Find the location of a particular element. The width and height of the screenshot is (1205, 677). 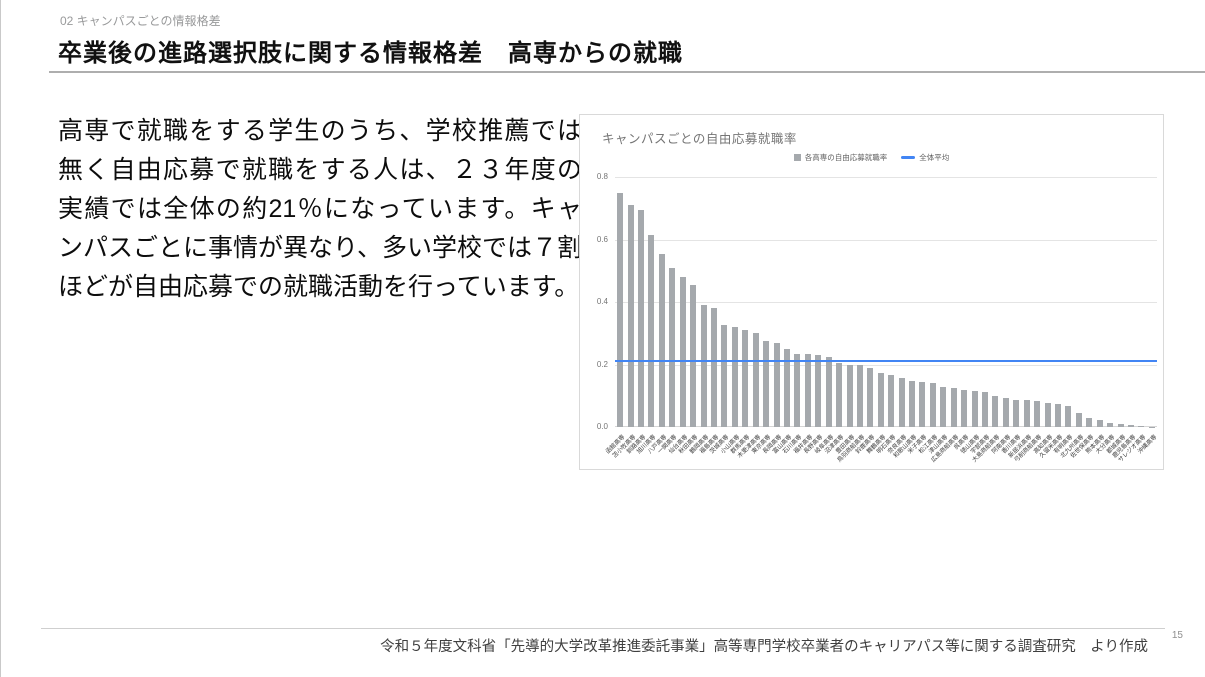

average-line-swatch-icon is located at coordinates (908, 157).